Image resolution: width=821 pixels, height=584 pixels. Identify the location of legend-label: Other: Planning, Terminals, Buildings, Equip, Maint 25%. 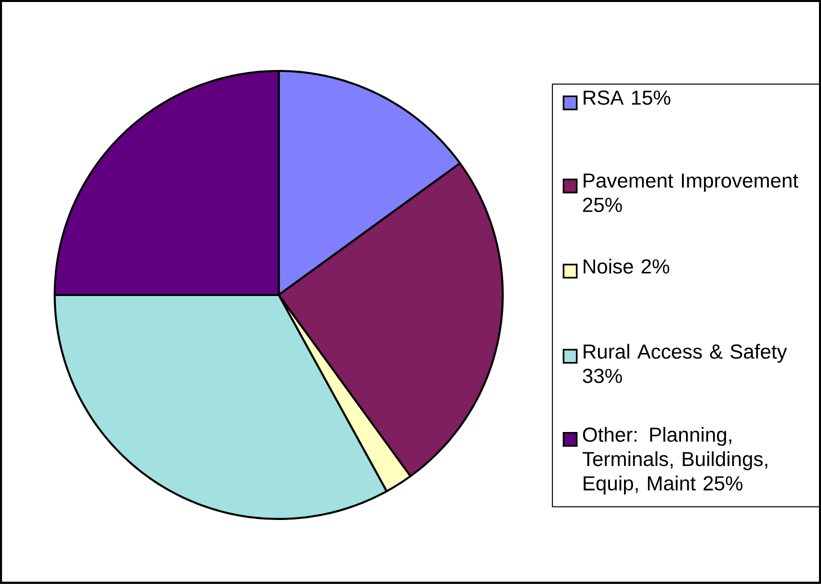
(675, 461).